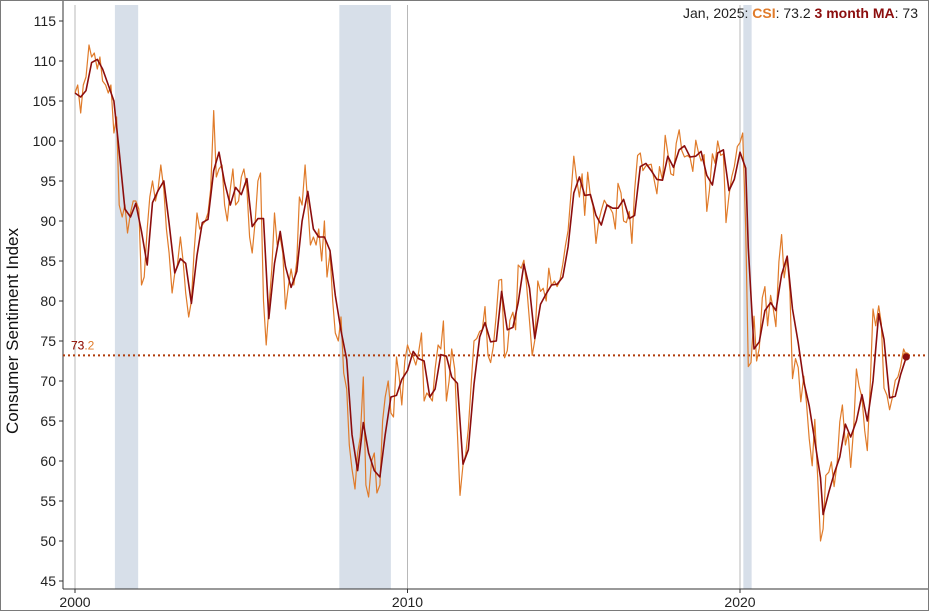 Image resolution: width=929 pixels, height=611 pixels. I want to click on y-tick-label: 80, so click(48, 301).